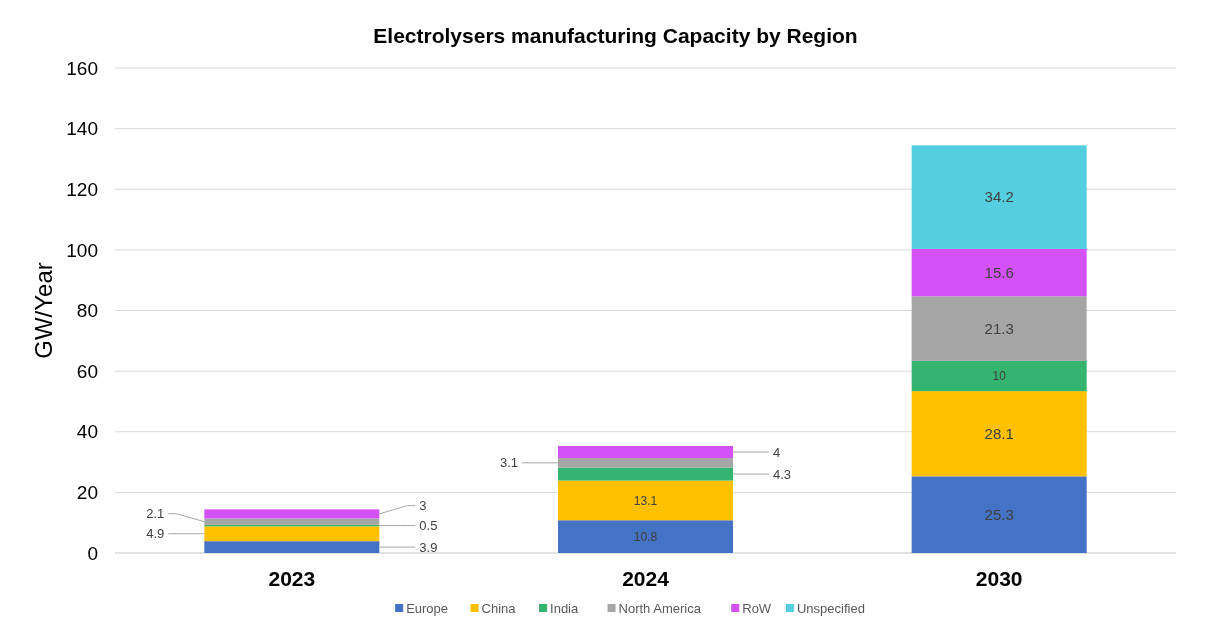 This screenshot has height=625, width=1206. Describe the element at coordinates (82, 250) in the screenshot. I see `y-tick-label: 100` at that location.